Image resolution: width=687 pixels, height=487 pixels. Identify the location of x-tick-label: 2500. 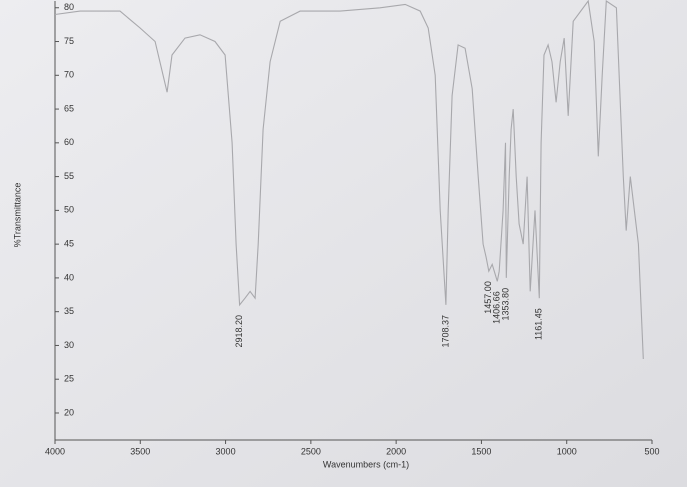
(311, 451).